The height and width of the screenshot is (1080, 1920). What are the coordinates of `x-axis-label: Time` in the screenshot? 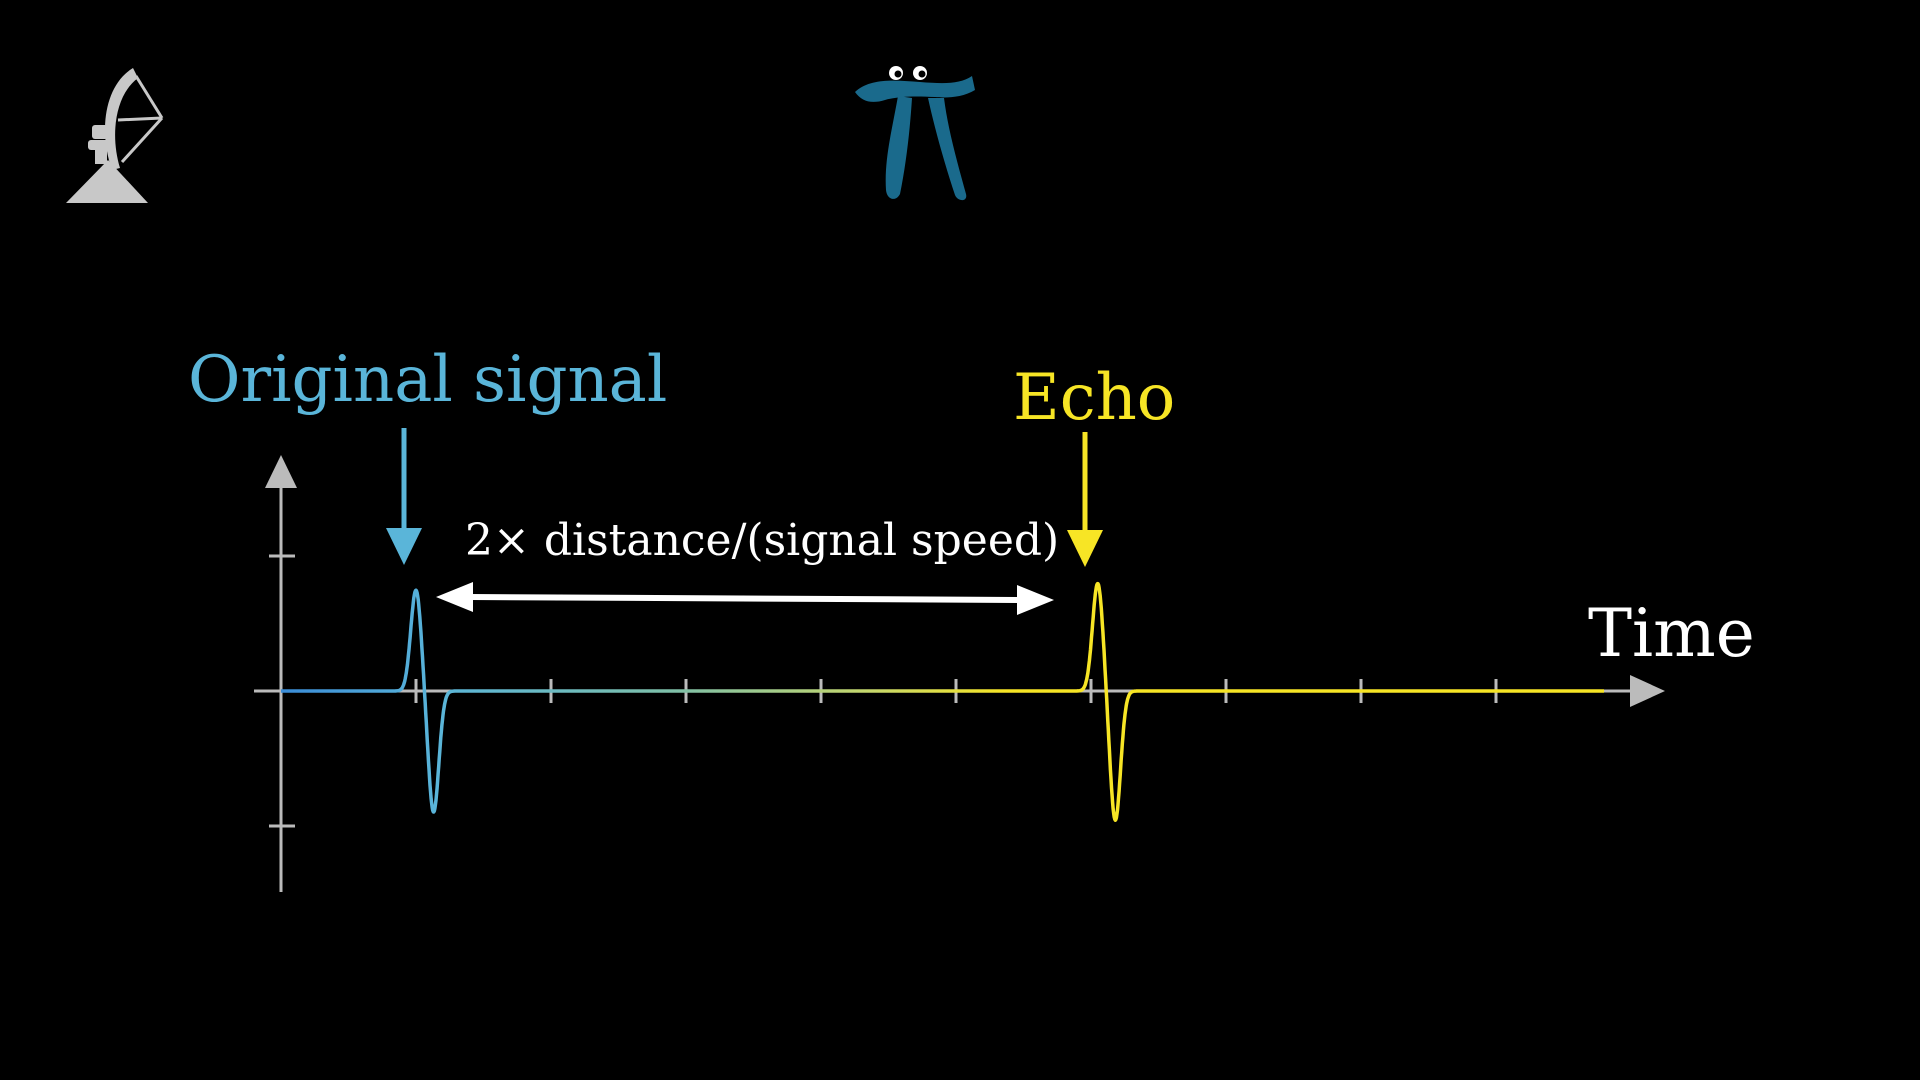 It's located at (1671, 633).